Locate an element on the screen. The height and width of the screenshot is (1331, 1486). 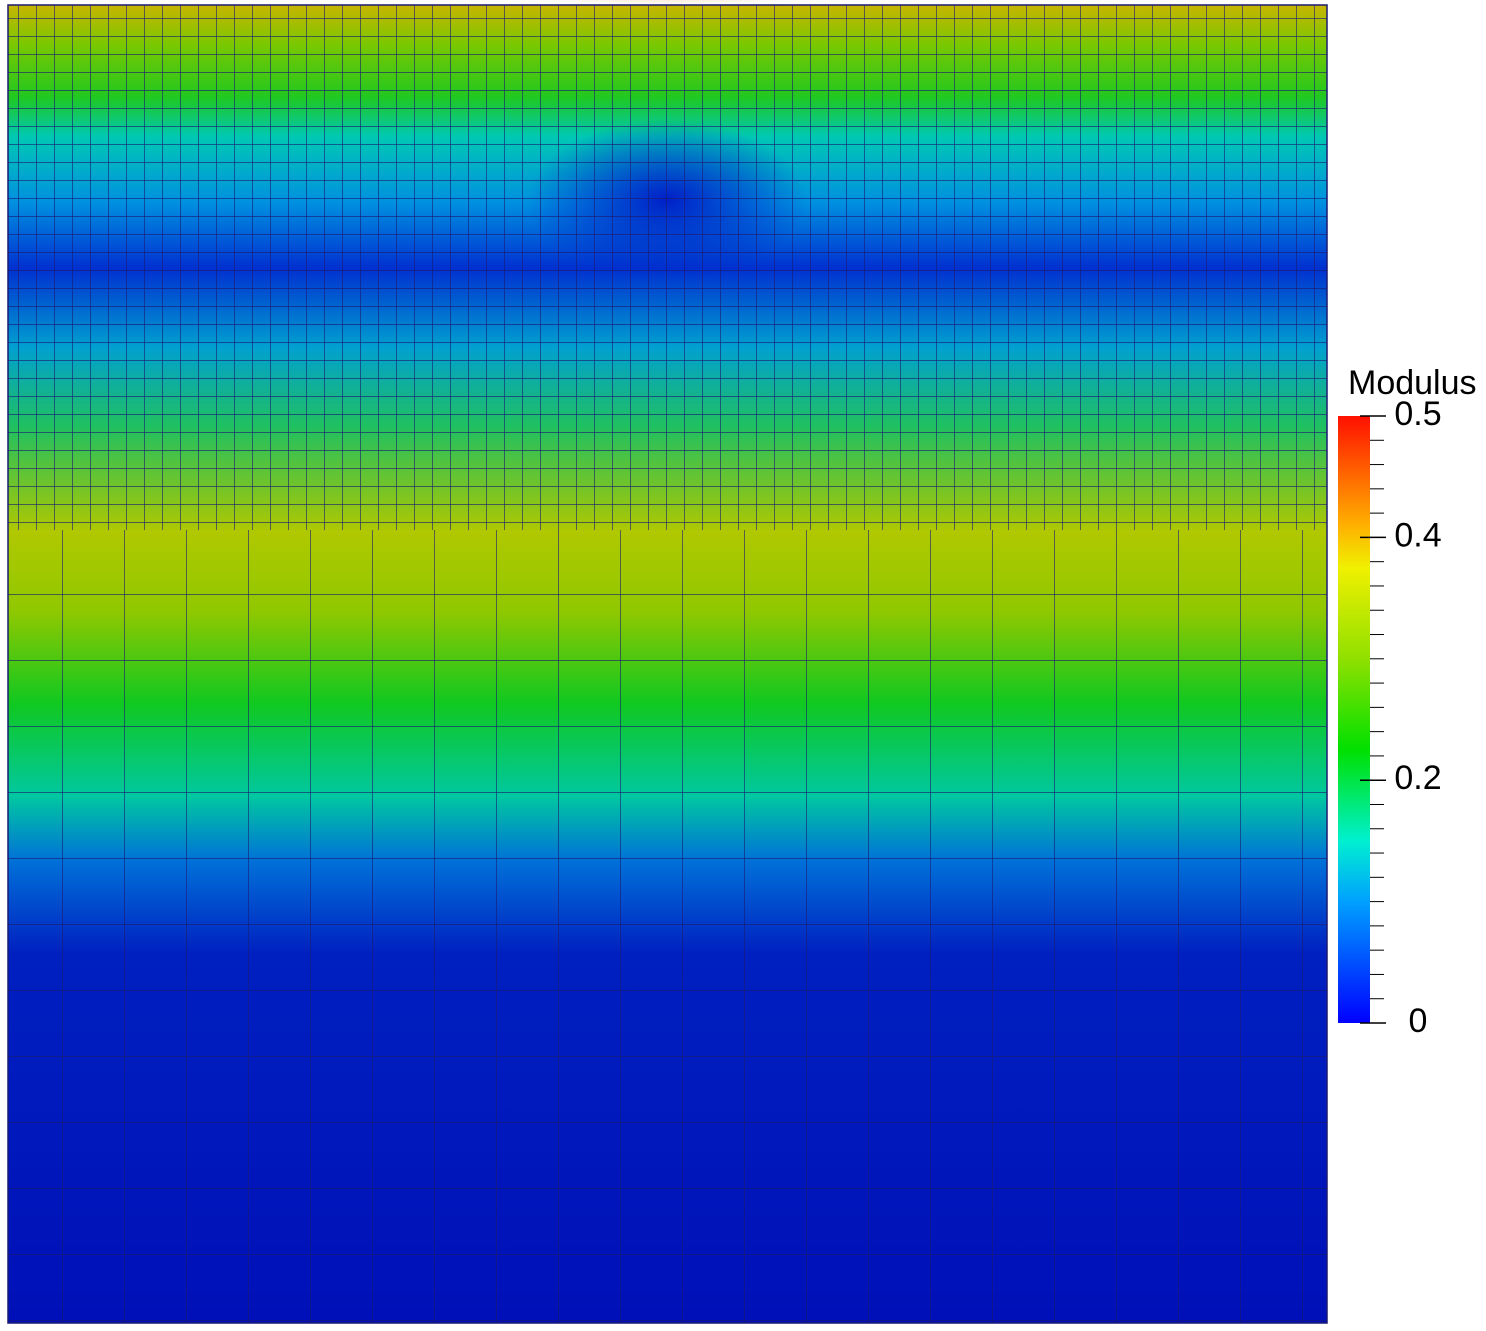
colorbar-tick-label: 0 is located at coordinates (1418, 1021).